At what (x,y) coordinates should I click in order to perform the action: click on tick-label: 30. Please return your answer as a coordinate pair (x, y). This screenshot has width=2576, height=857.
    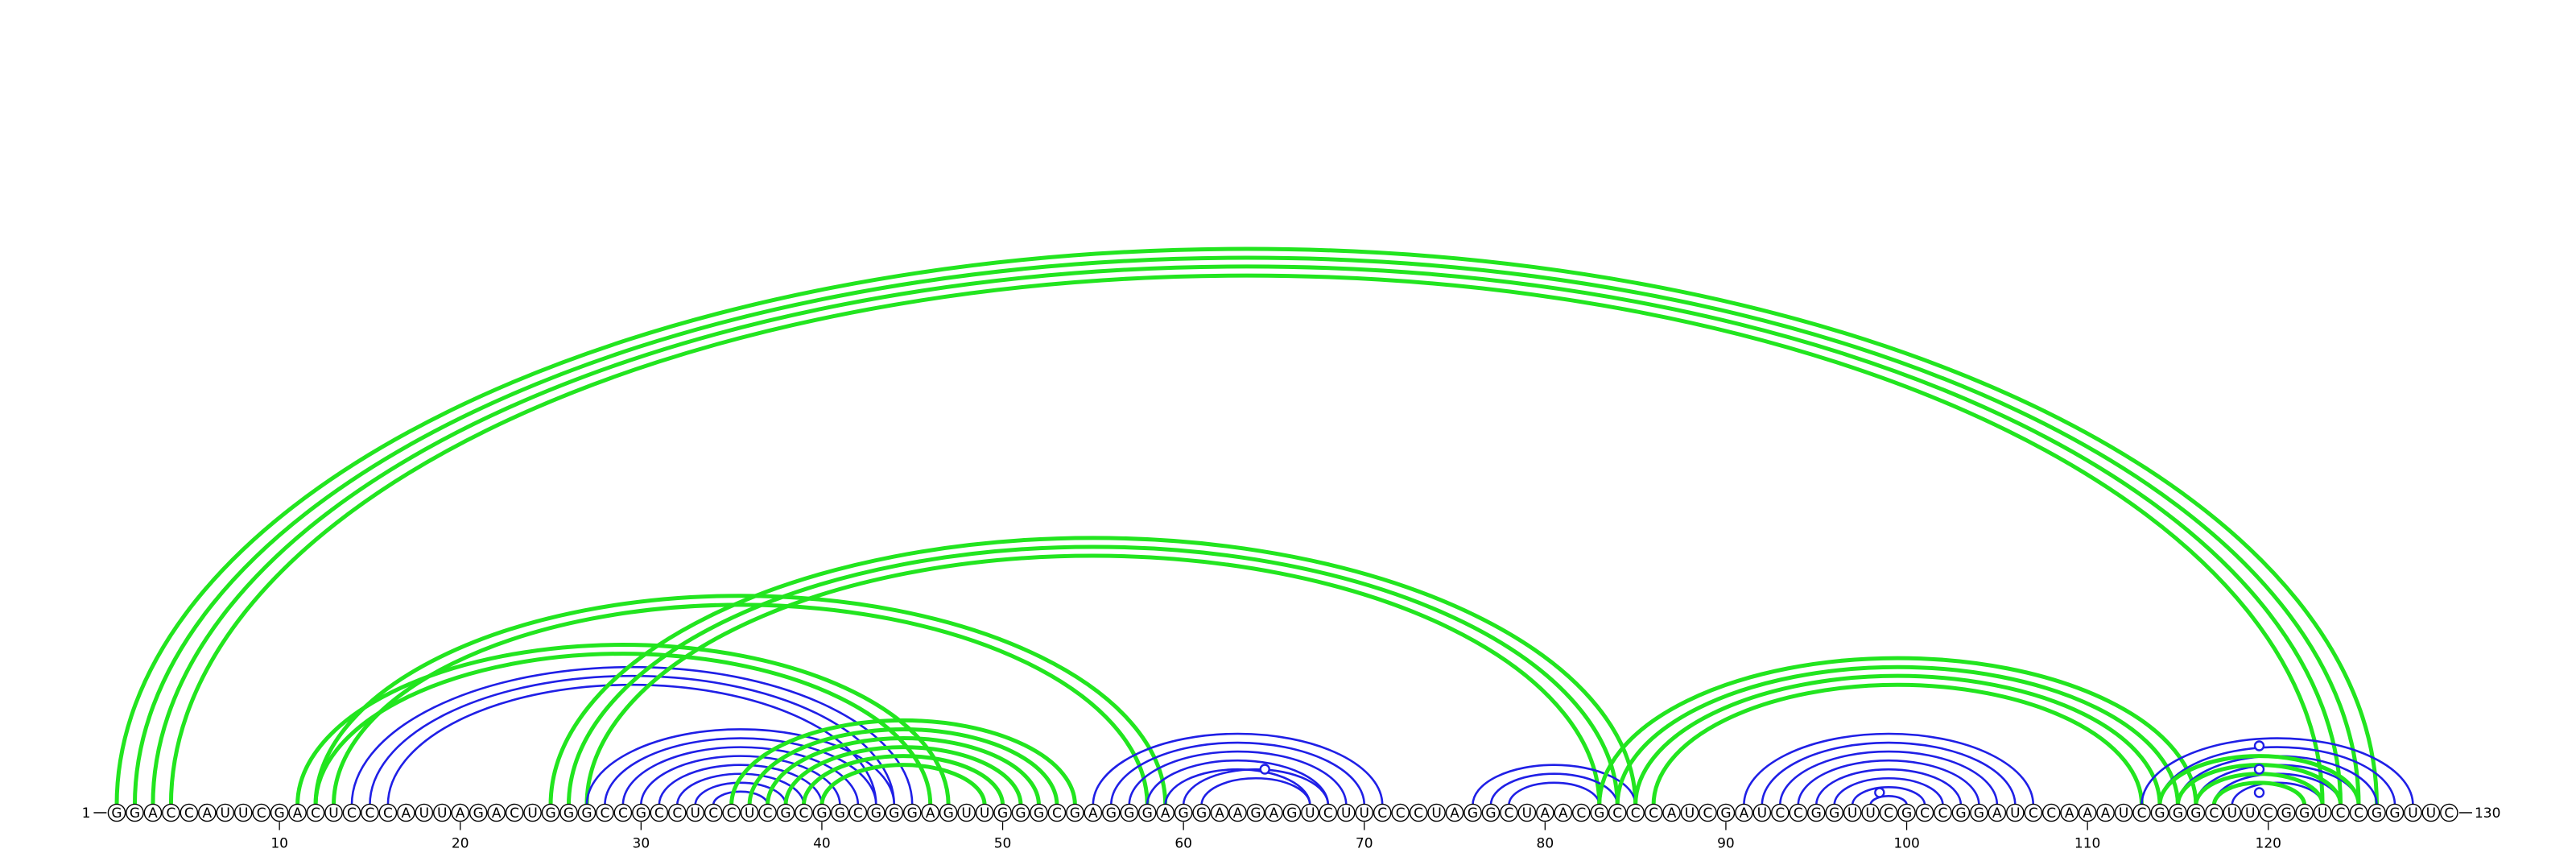
    Looking at the image, I should click on (641, 844).